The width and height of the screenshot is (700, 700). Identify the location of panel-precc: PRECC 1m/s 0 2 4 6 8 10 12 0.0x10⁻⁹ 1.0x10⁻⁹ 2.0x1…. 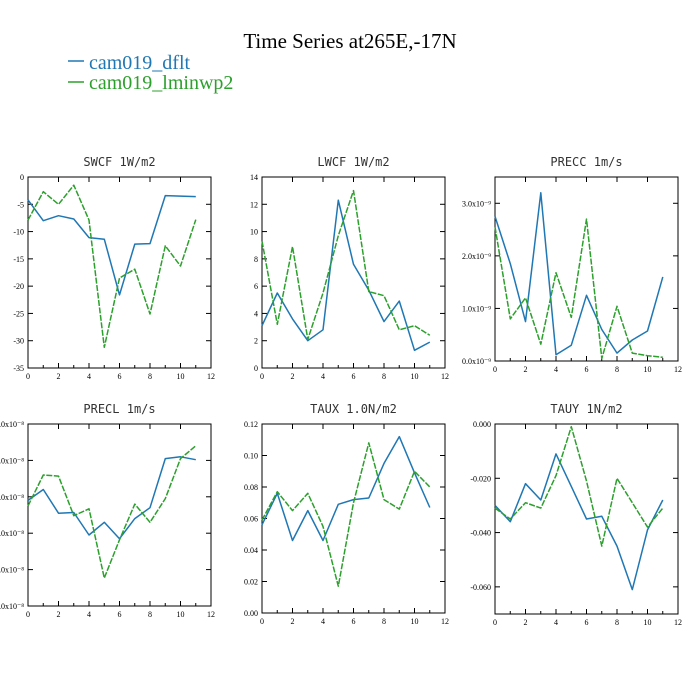
(572, 264).